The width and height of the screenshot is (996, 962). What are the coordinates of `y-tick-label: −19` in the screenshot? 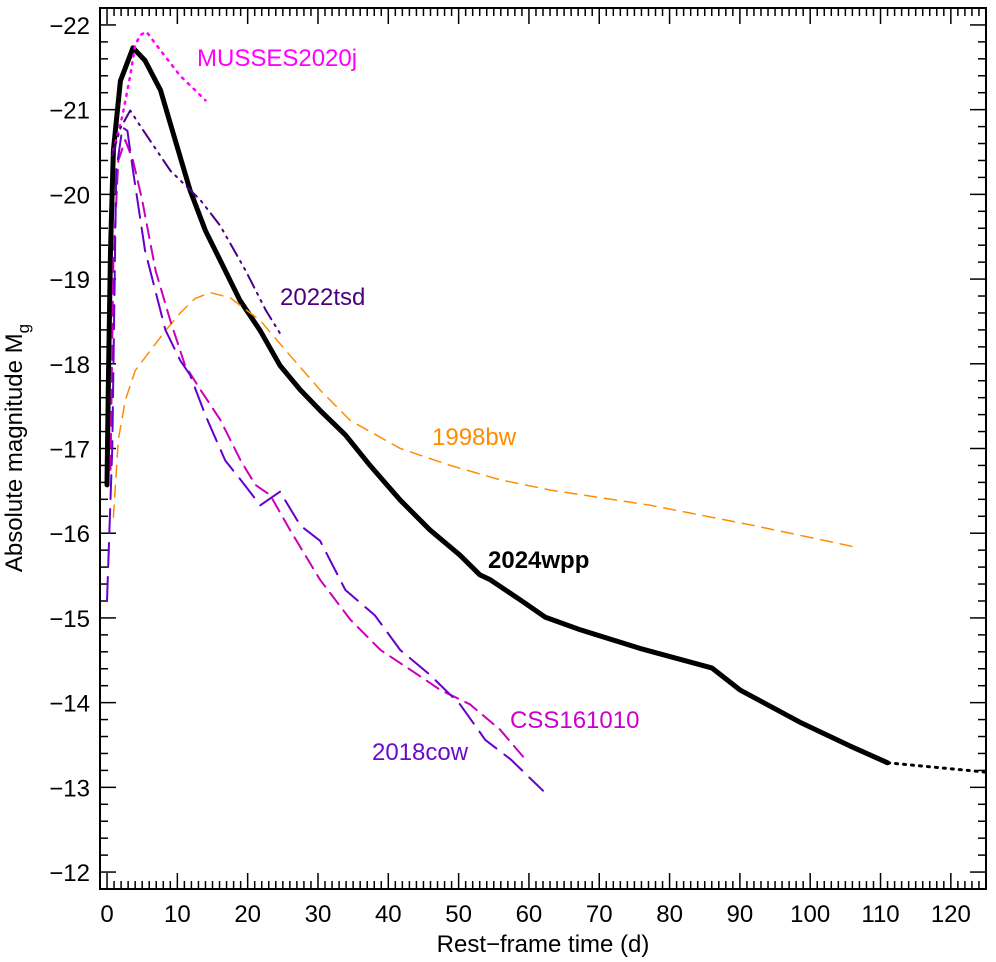 It's located at (69, 280).